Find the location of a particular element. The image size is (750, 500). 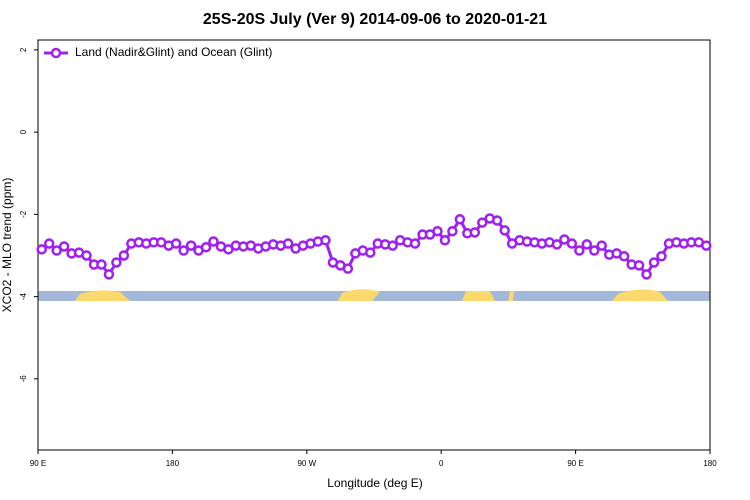

legend-label: Land (Nadir&Glint) and Ocean (Glint) is located at coordinates (173, 52).